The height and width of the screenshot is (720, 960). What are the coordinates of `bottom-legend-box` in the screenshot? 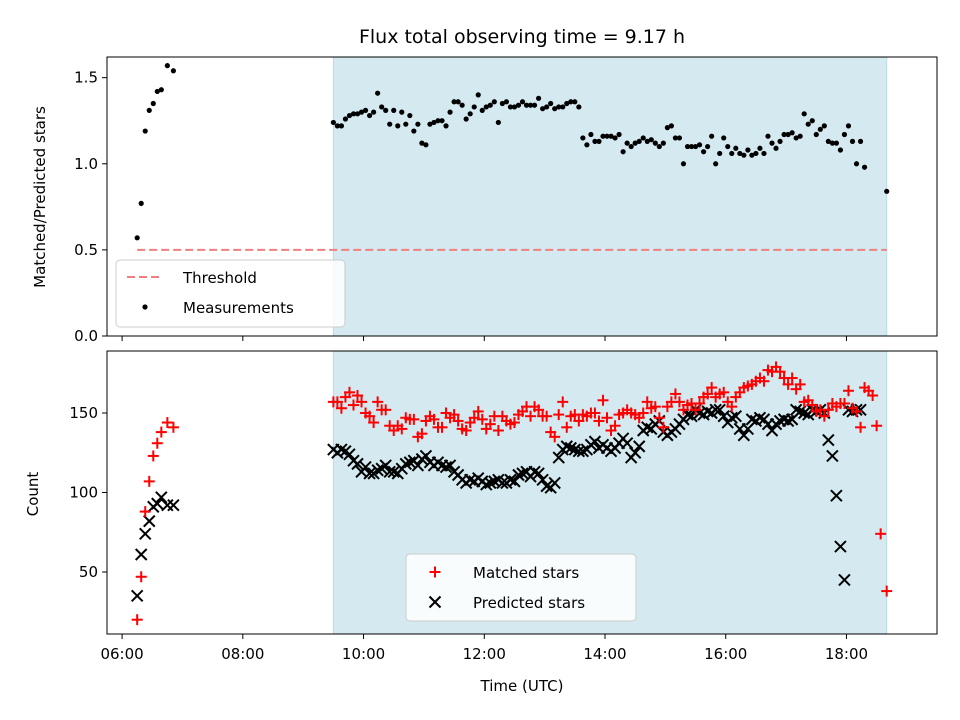 It's located at (521, 587).